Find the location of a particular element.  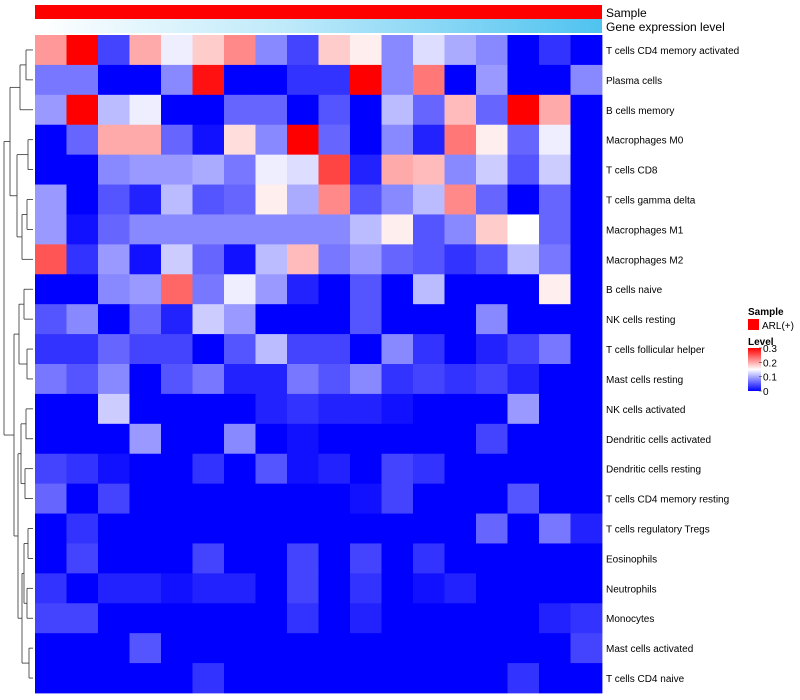

row-label: Monocytes is located at coordinates (630, 619).